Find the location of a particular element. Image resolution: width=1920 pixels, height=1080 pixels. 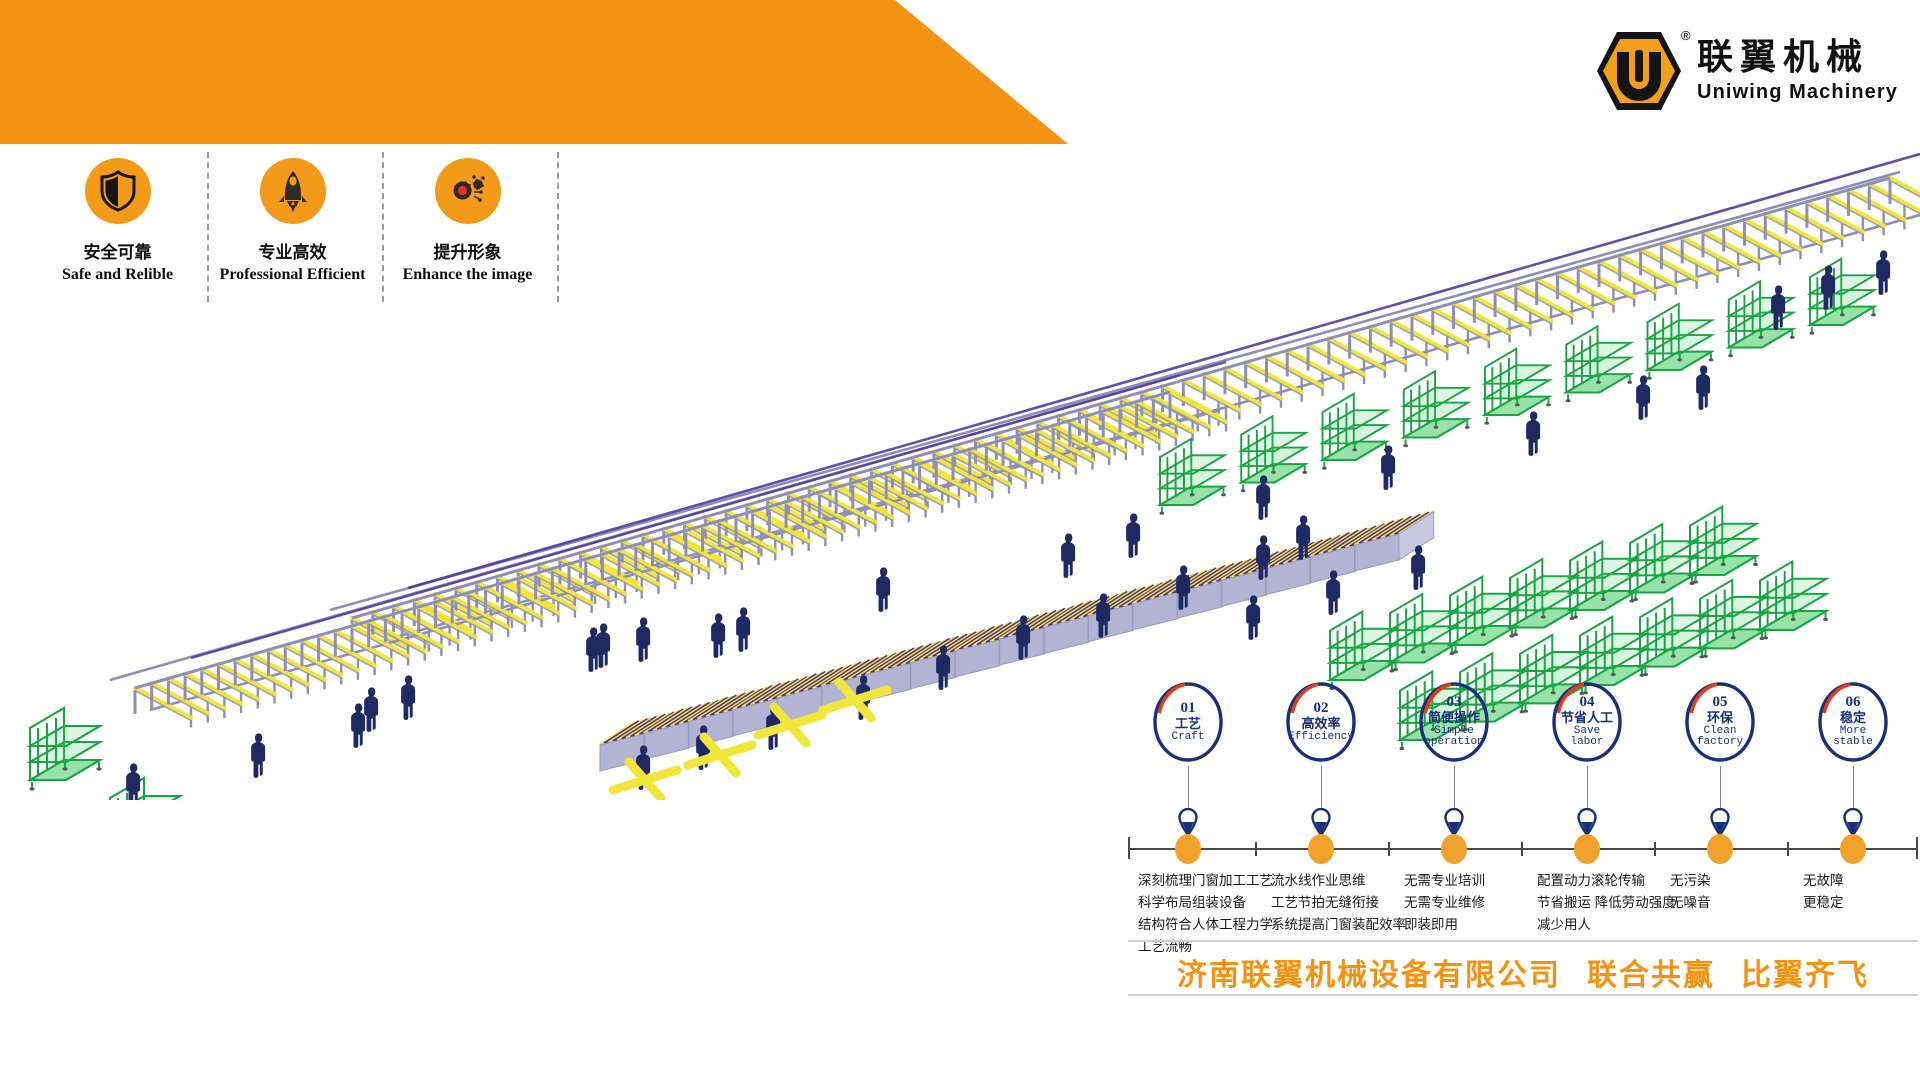

feature-item-safe: 安全可靠 Safe and Relible is located at coordinates (119, 232).